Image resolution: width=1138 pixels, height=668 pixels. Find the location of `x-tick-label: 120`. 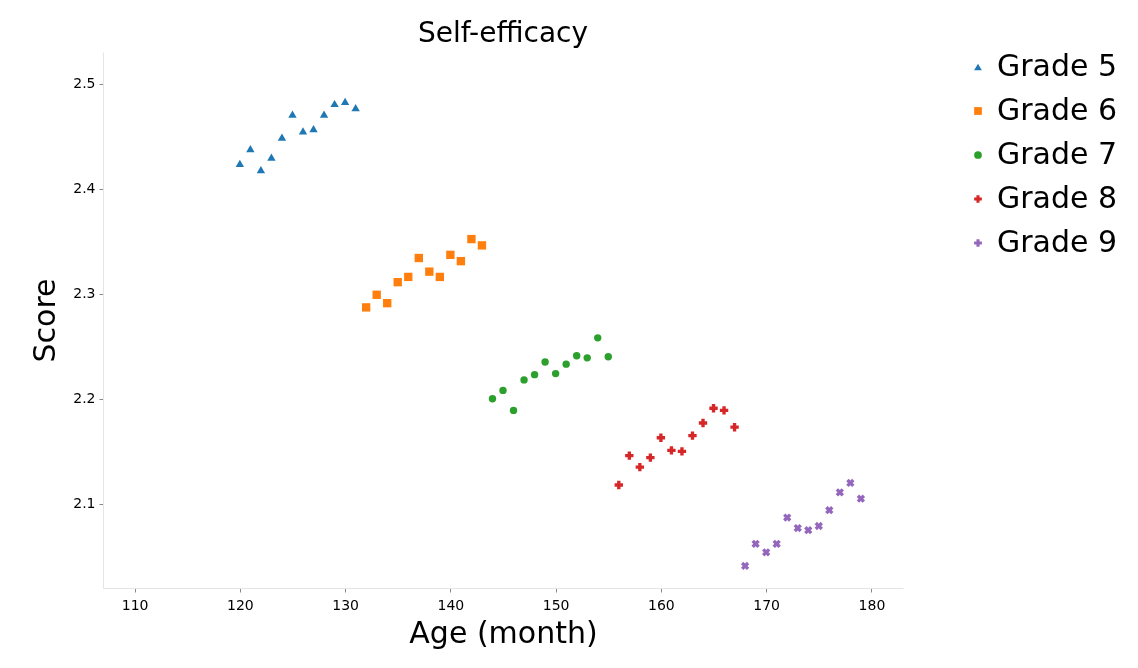

x-tick-label: 120 is located at coordinates (240, 604).